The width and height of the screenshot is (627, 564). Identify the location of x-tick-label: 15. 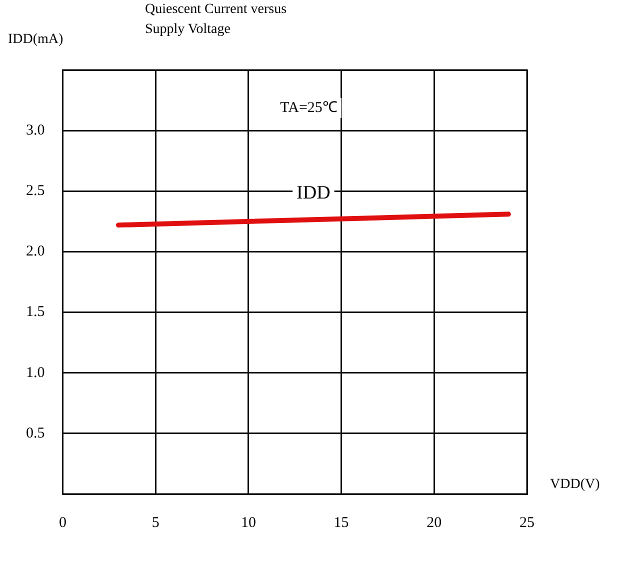
(341, 522).